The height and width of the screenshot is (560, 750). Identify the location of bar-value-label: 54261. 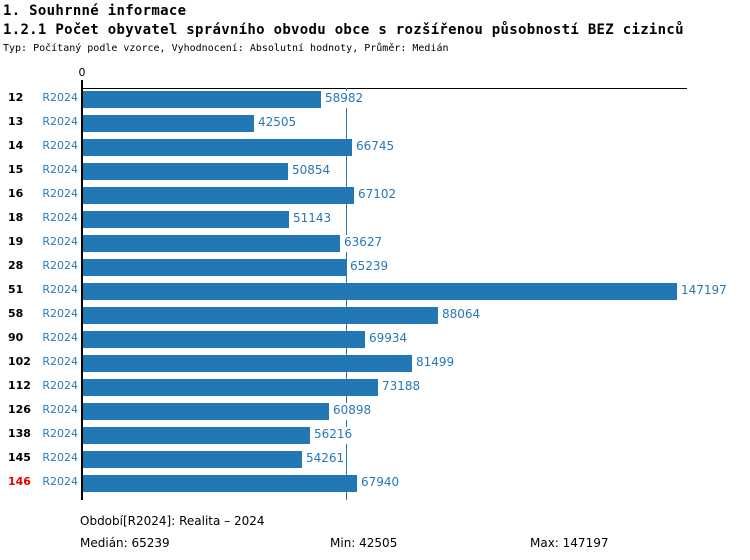
(326, 459).